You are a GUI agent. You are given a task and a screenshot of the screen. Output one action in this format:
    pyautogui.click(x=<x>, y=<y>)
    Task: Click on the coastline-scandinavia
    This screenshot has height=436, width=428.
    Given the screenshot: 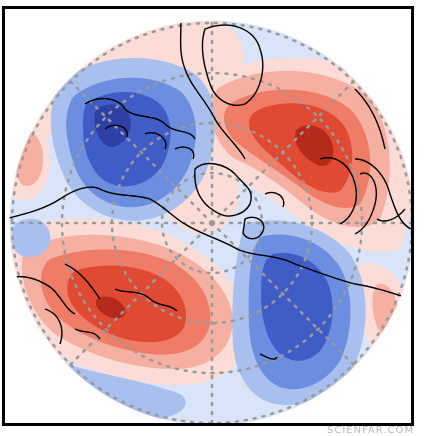 What is the action you would take?
    pyautogui.click(x=348, y=196)
    